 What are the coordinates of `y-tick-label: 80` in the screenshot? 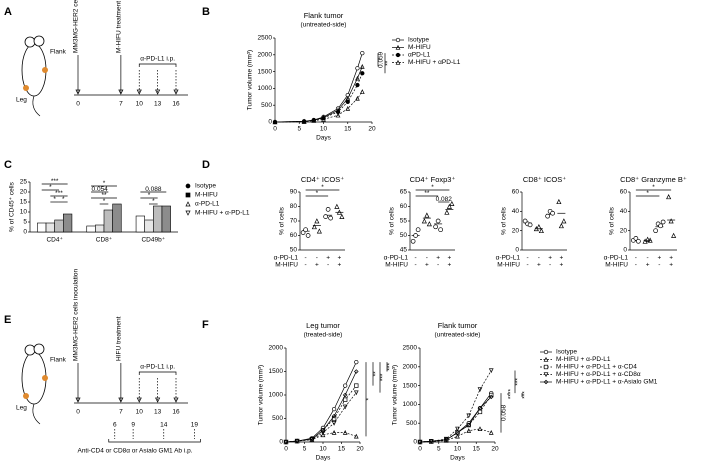 It's located at (294, 206).